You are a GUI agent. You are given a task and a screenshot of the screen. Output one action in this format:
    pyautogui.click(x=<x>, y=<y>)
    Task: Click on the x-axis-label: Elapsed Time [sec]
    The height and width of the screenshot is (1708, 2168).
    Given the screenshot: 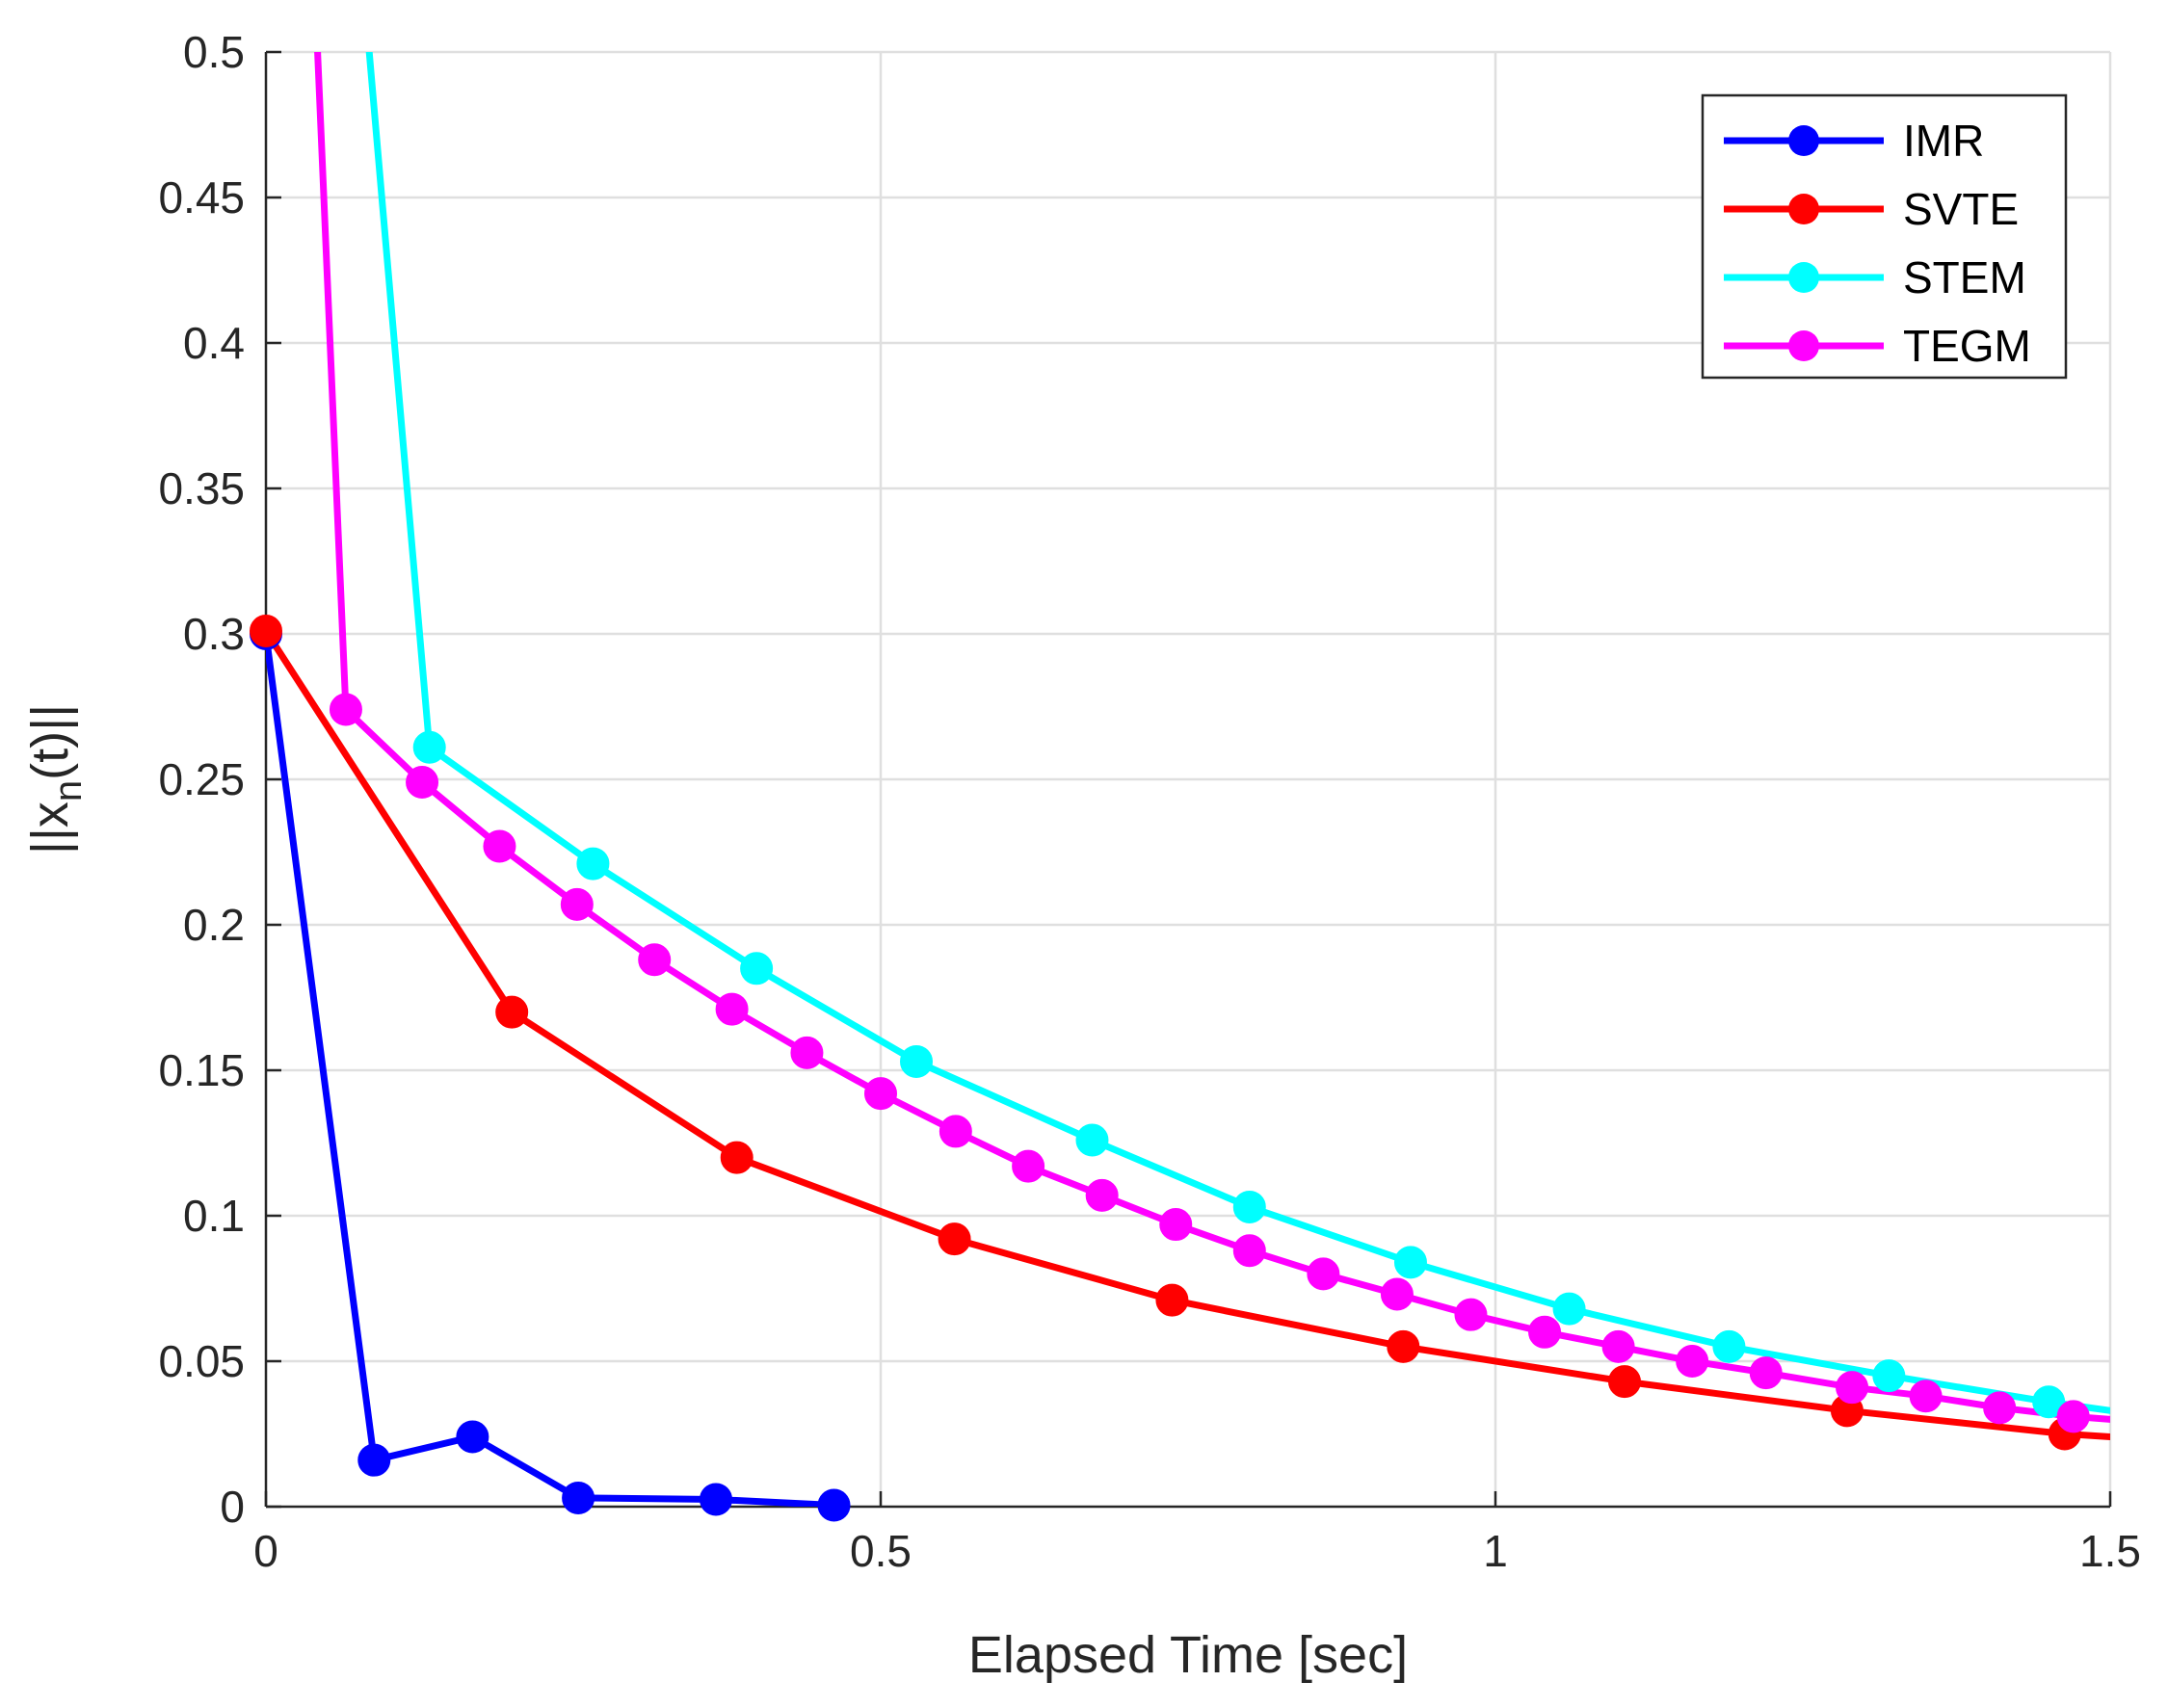 What is the action you would take?
    pyautogui.click(x=1188, y=1655)
    